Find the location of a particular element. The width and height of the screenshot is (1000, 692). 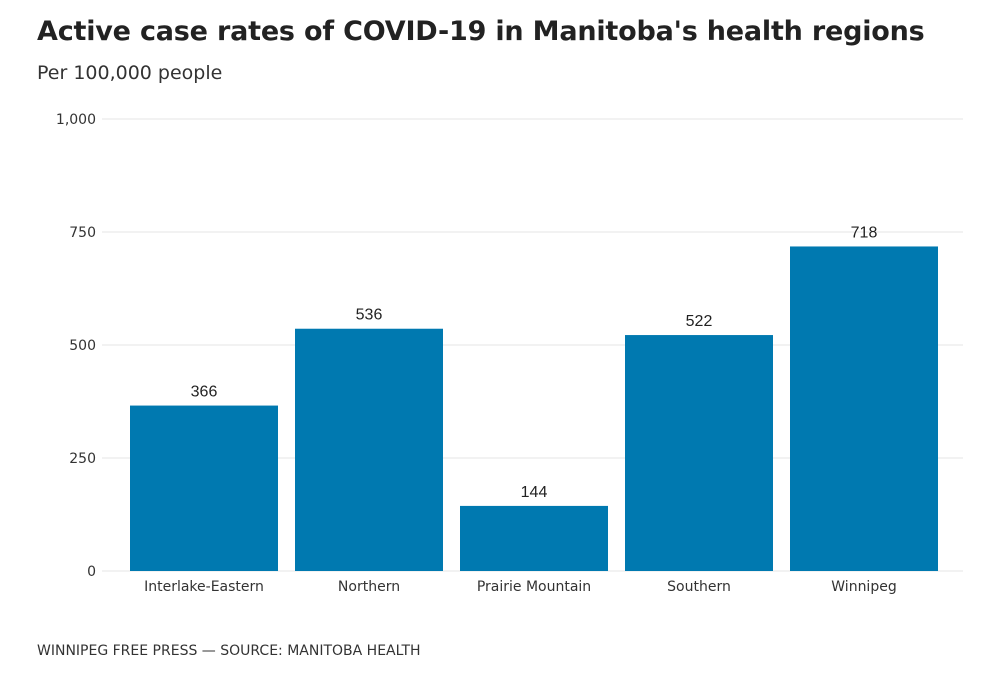

y-axis-ticks: 0 250 500 750 1,000 is located at coordinates (76, 346).